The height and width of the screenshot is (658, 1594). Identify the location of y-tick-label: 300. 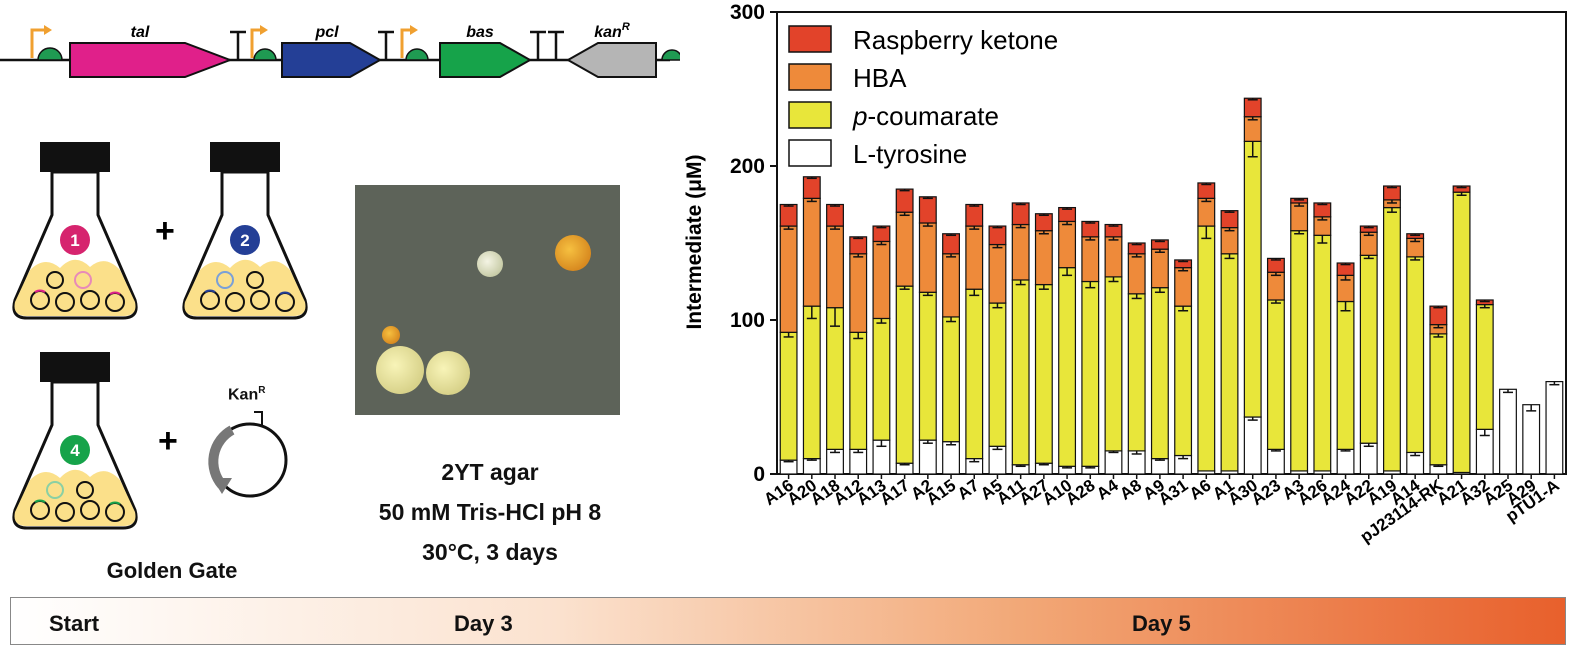
(747, 12).